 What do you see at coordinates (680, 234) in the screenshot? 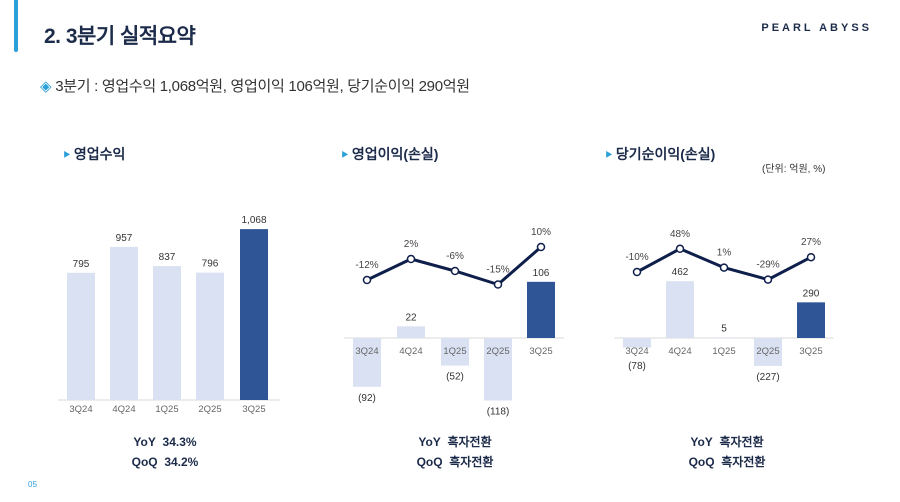
I see `margin-label: 48%` at bounding box center [680, 234].